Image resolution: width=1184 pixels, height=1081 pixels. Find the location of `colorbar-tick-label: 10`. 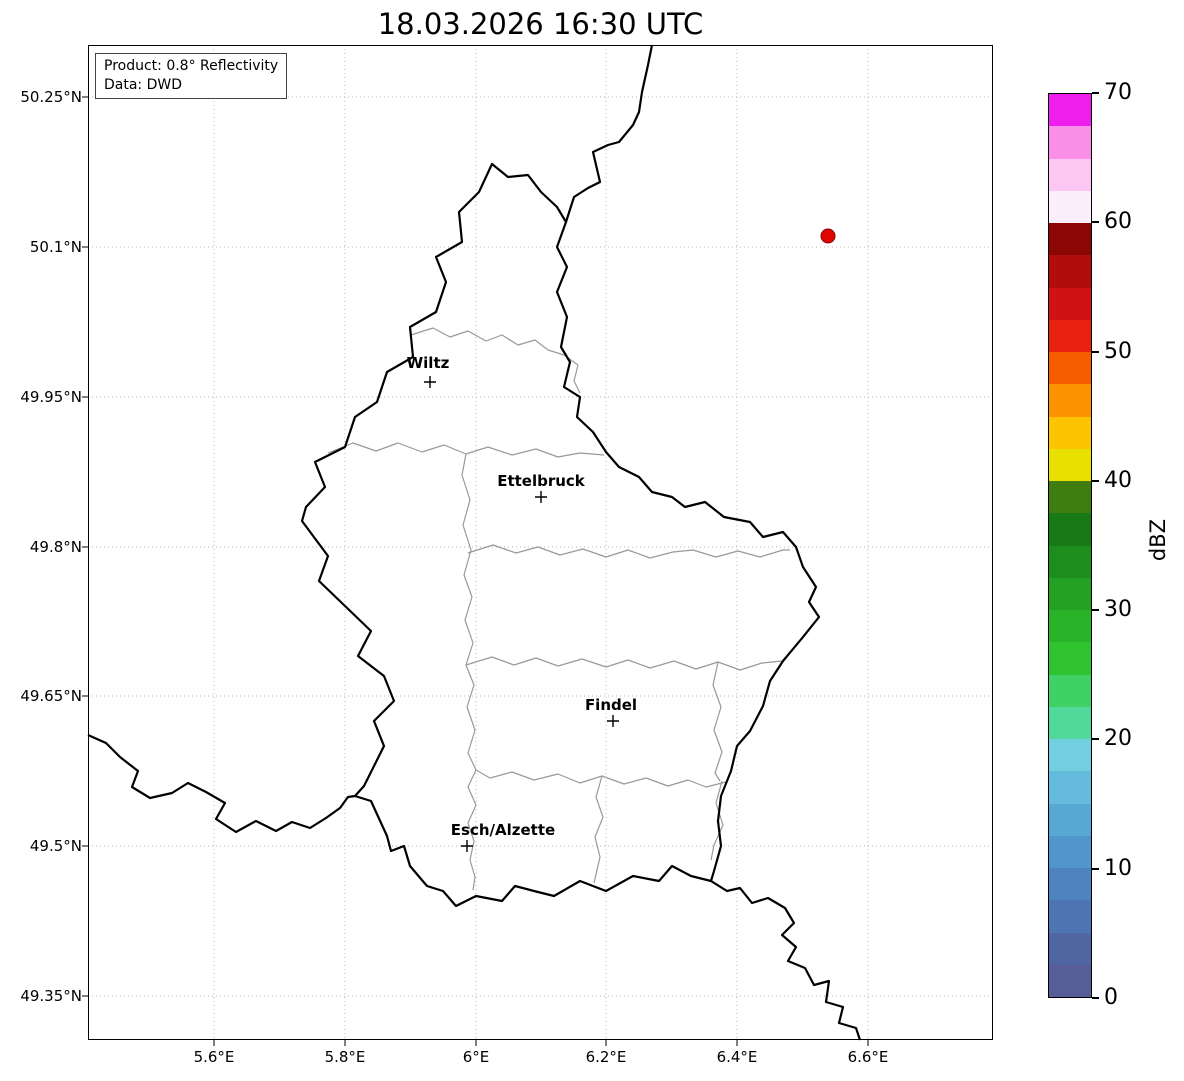

colorbar-tick-label: 10 is located at coordinates (1118, 868).